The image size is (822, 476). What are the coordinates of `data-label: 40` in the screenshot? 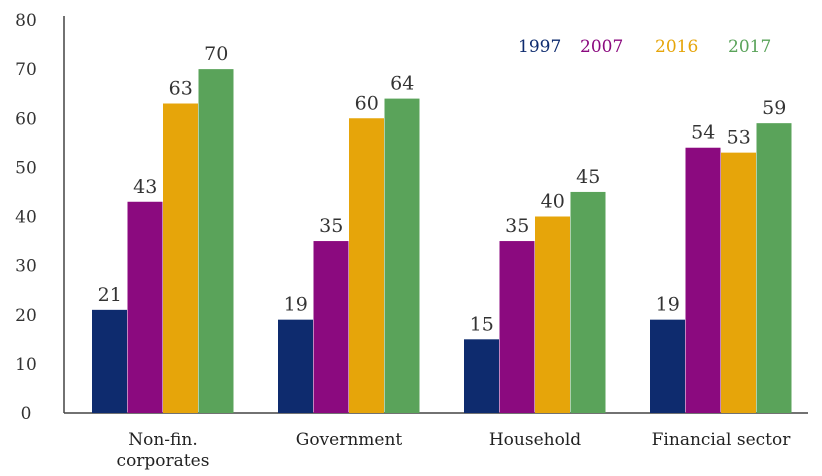 It's located at (553, 202).